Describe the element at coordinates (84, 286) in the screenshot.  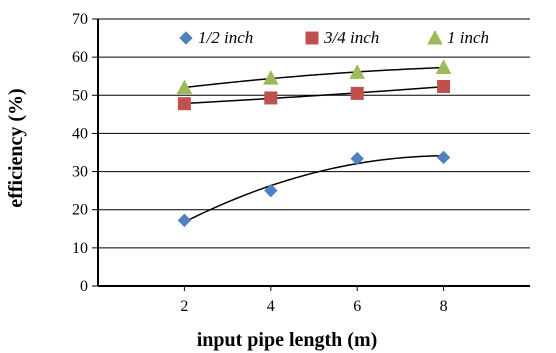
I see `y-tick-label: 0` at that location.